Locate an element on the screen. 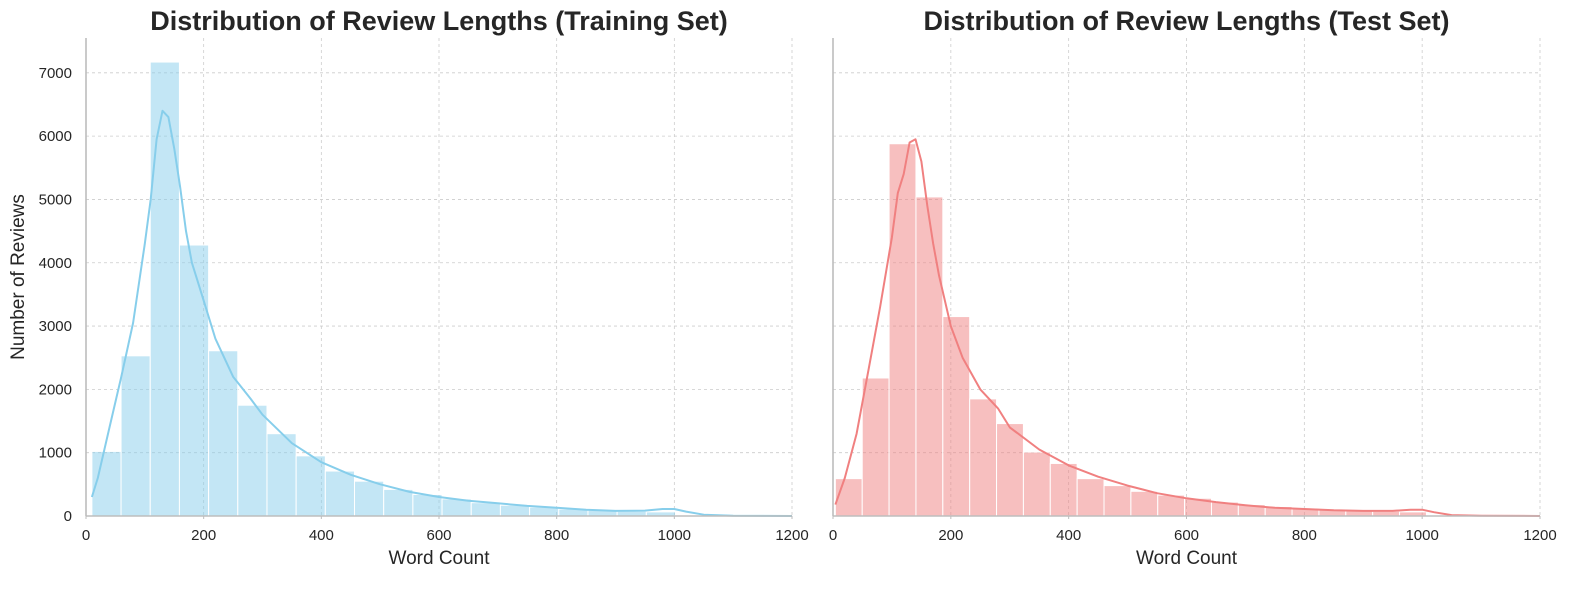  y-tick-label: 0 is located at coordinates (68, 516).